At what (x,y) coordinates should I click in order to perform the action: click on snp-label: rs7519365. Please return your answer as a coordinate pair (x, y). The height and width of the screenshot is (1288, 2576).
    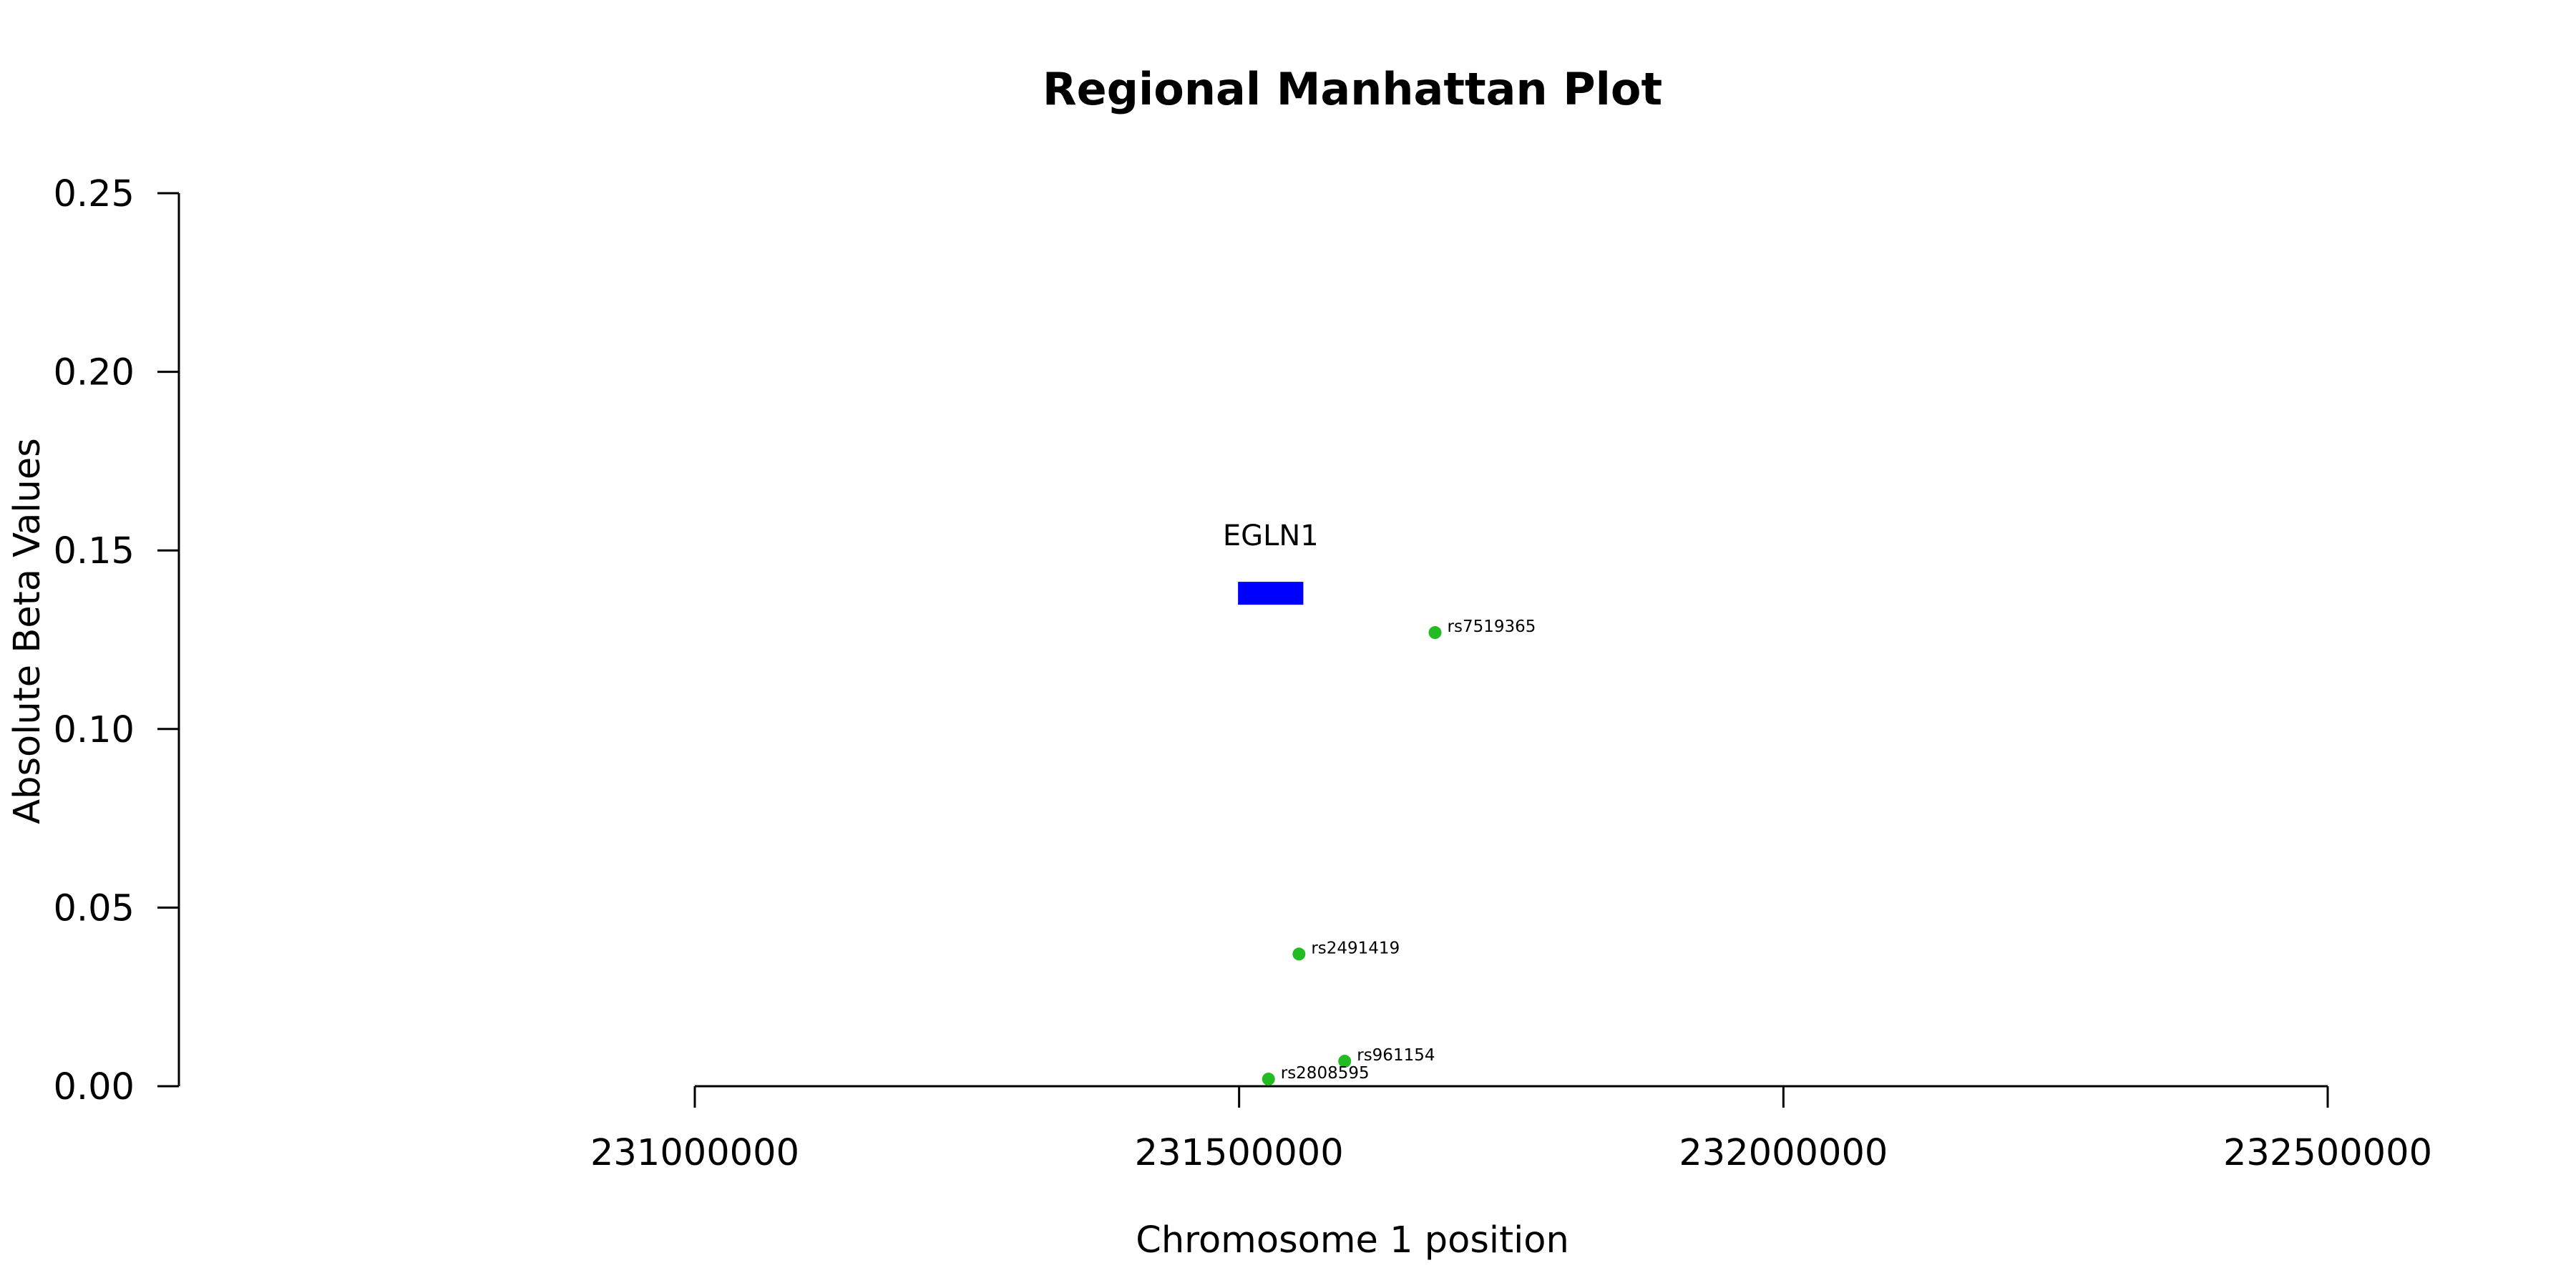
    Looking at the image, I should click on (1492, 627).